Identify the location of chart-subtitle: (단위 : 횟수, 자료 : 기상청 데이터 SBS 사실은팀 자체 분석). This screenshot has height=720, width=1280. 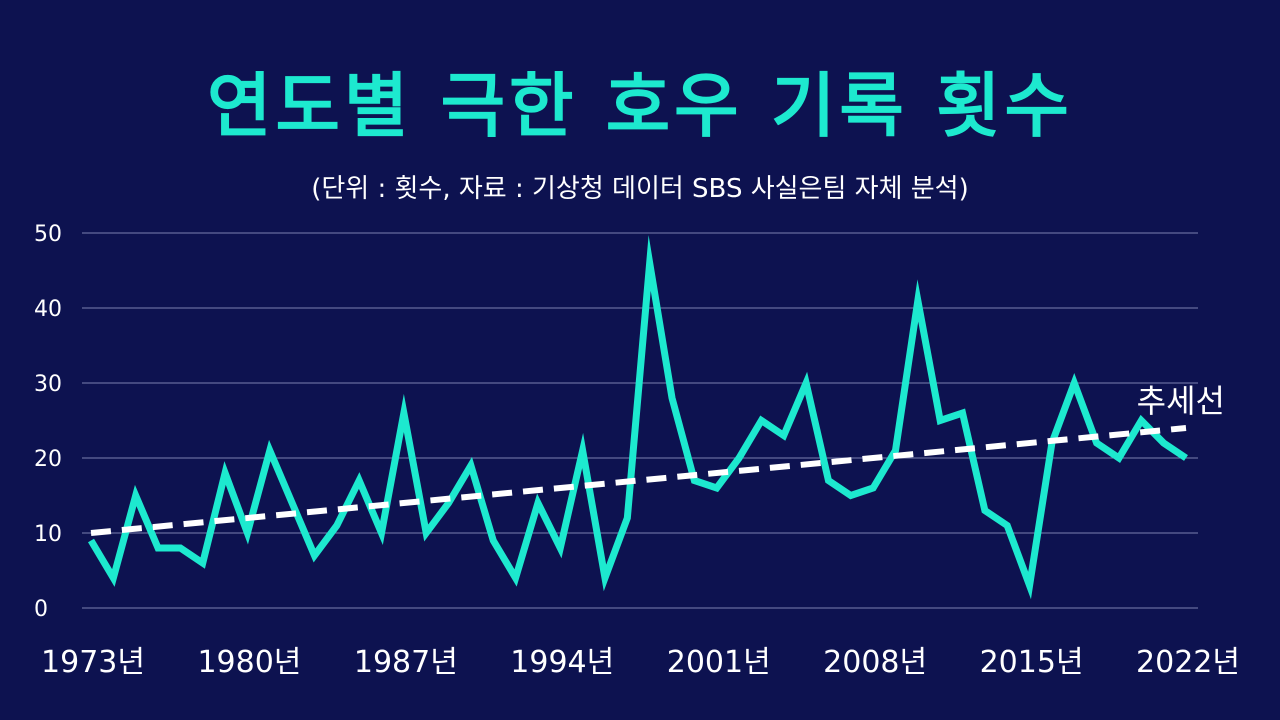
(640, 189).